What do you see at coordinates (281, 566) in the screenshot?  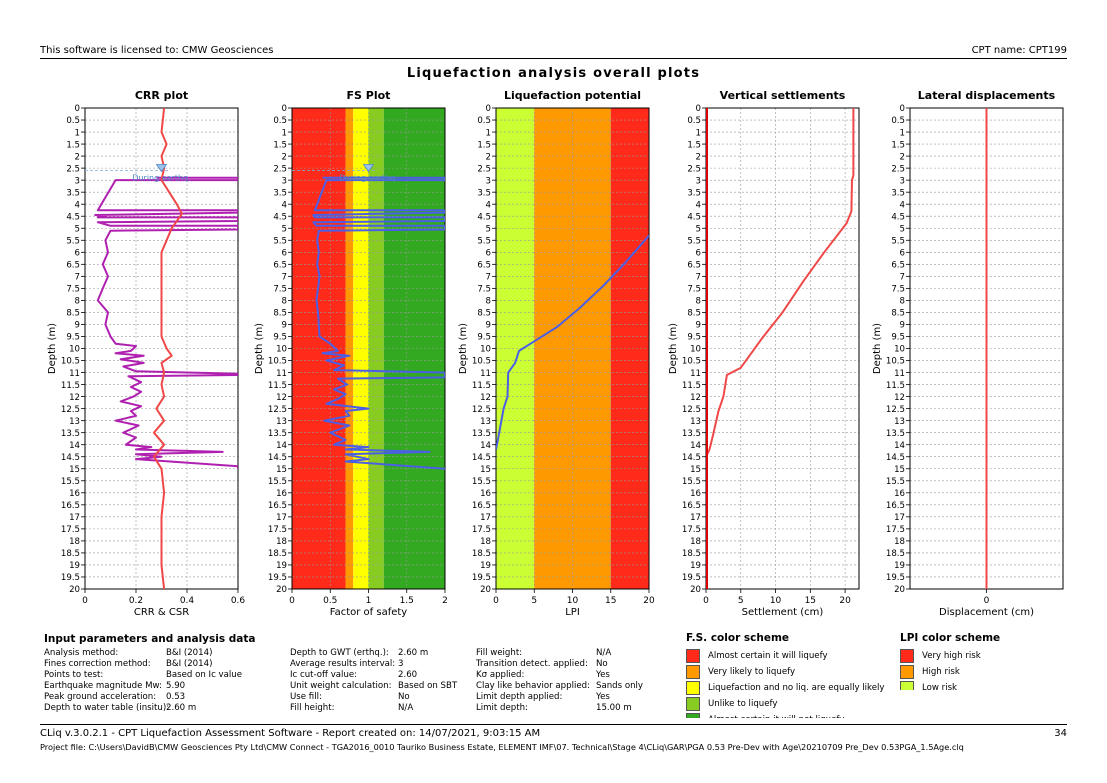 I see `y-tick-label: 19` at bounding box center [281, 566].